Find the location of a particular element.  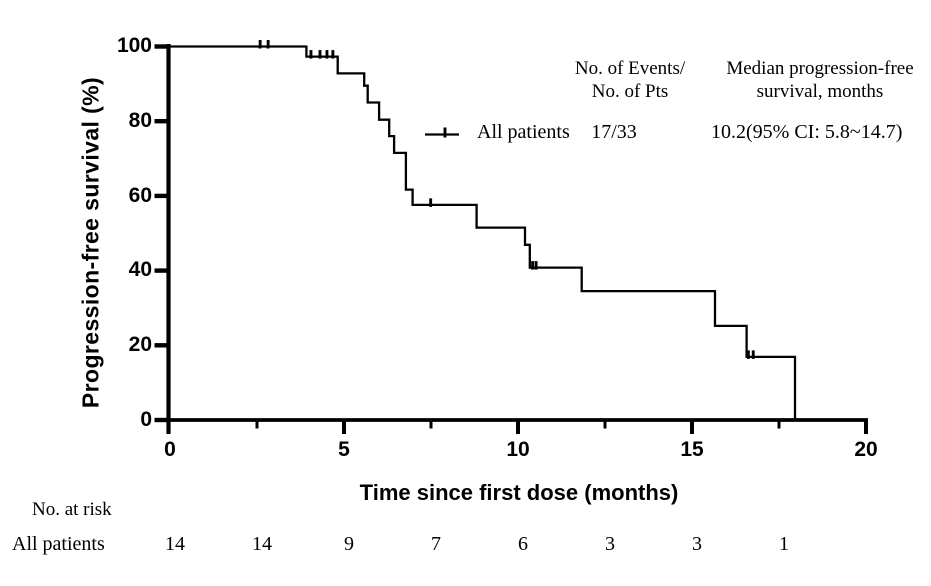

risk-table-row-label: All patients is located at coordinates (58, 544).